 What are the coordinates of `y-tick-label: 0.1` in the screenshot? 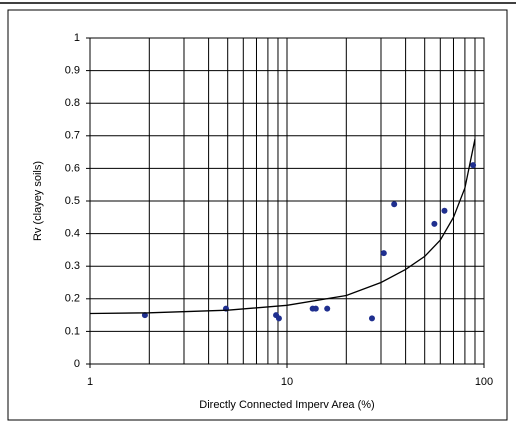 It's located at (72, 331).